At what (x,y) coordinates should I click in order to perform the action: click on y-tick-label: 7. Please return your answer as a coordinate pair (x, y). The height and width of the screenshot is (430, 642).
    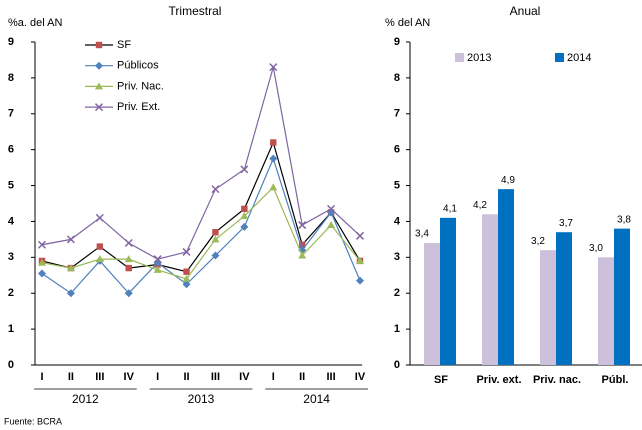
    Looking at the image, I should click on (397, 114).